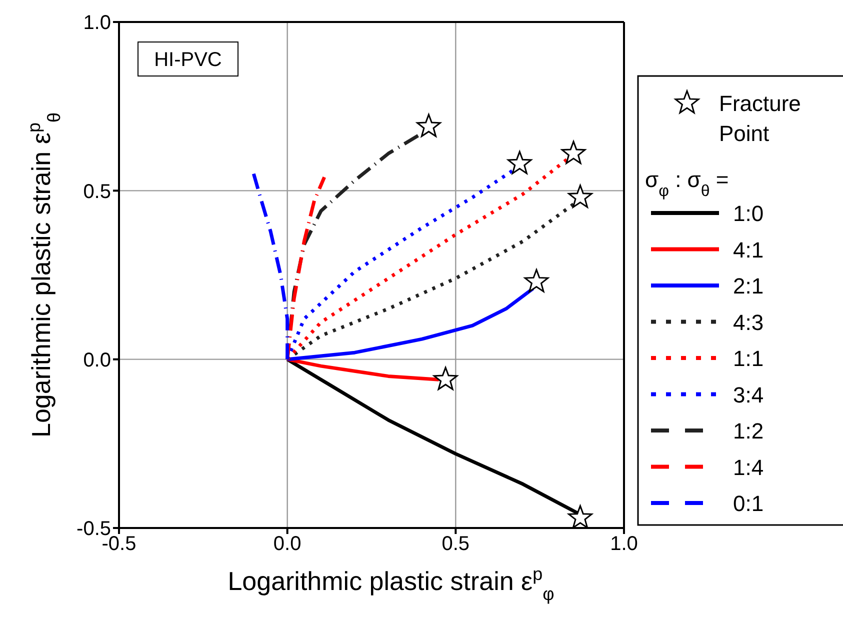 This screenshot has width=843, height=617. I want to click on x-tick-label: 0.5, so click(456, 544).